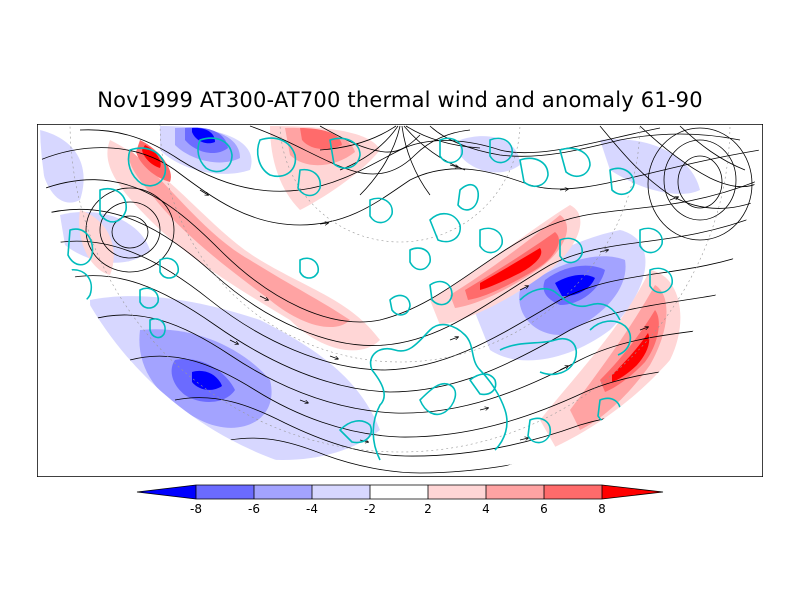  I want to click on colorbar-label: -2, so click(370, 509).